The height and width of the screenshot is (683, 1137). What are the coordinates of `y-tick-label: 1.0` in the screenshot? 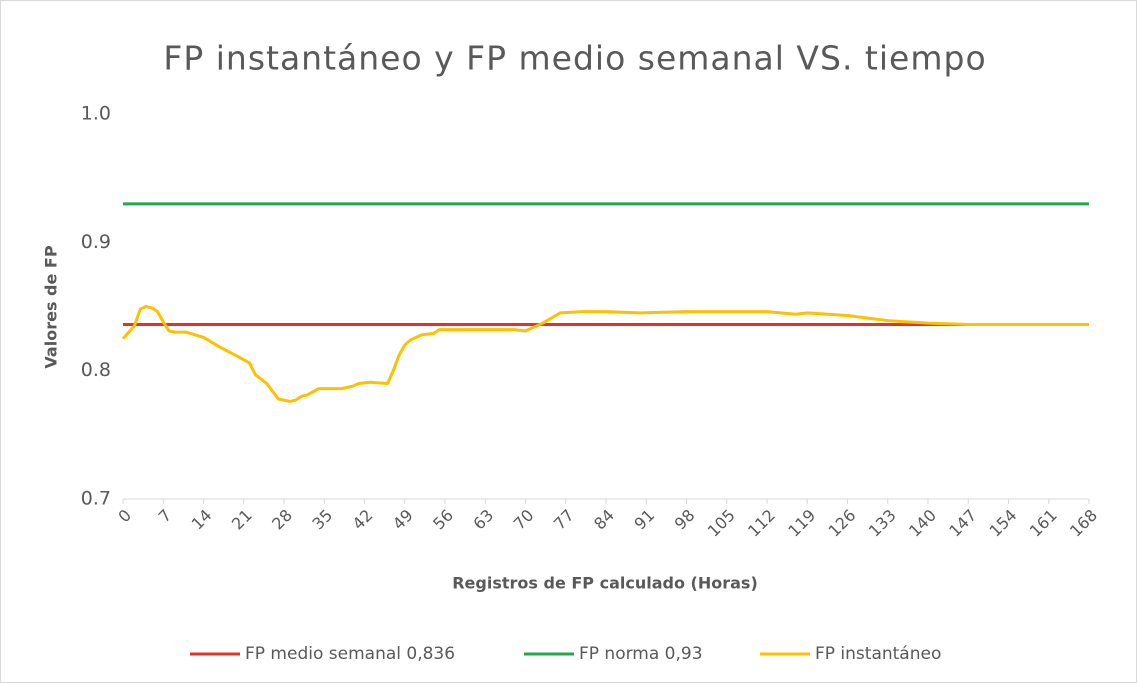 It's located at (96, 114).